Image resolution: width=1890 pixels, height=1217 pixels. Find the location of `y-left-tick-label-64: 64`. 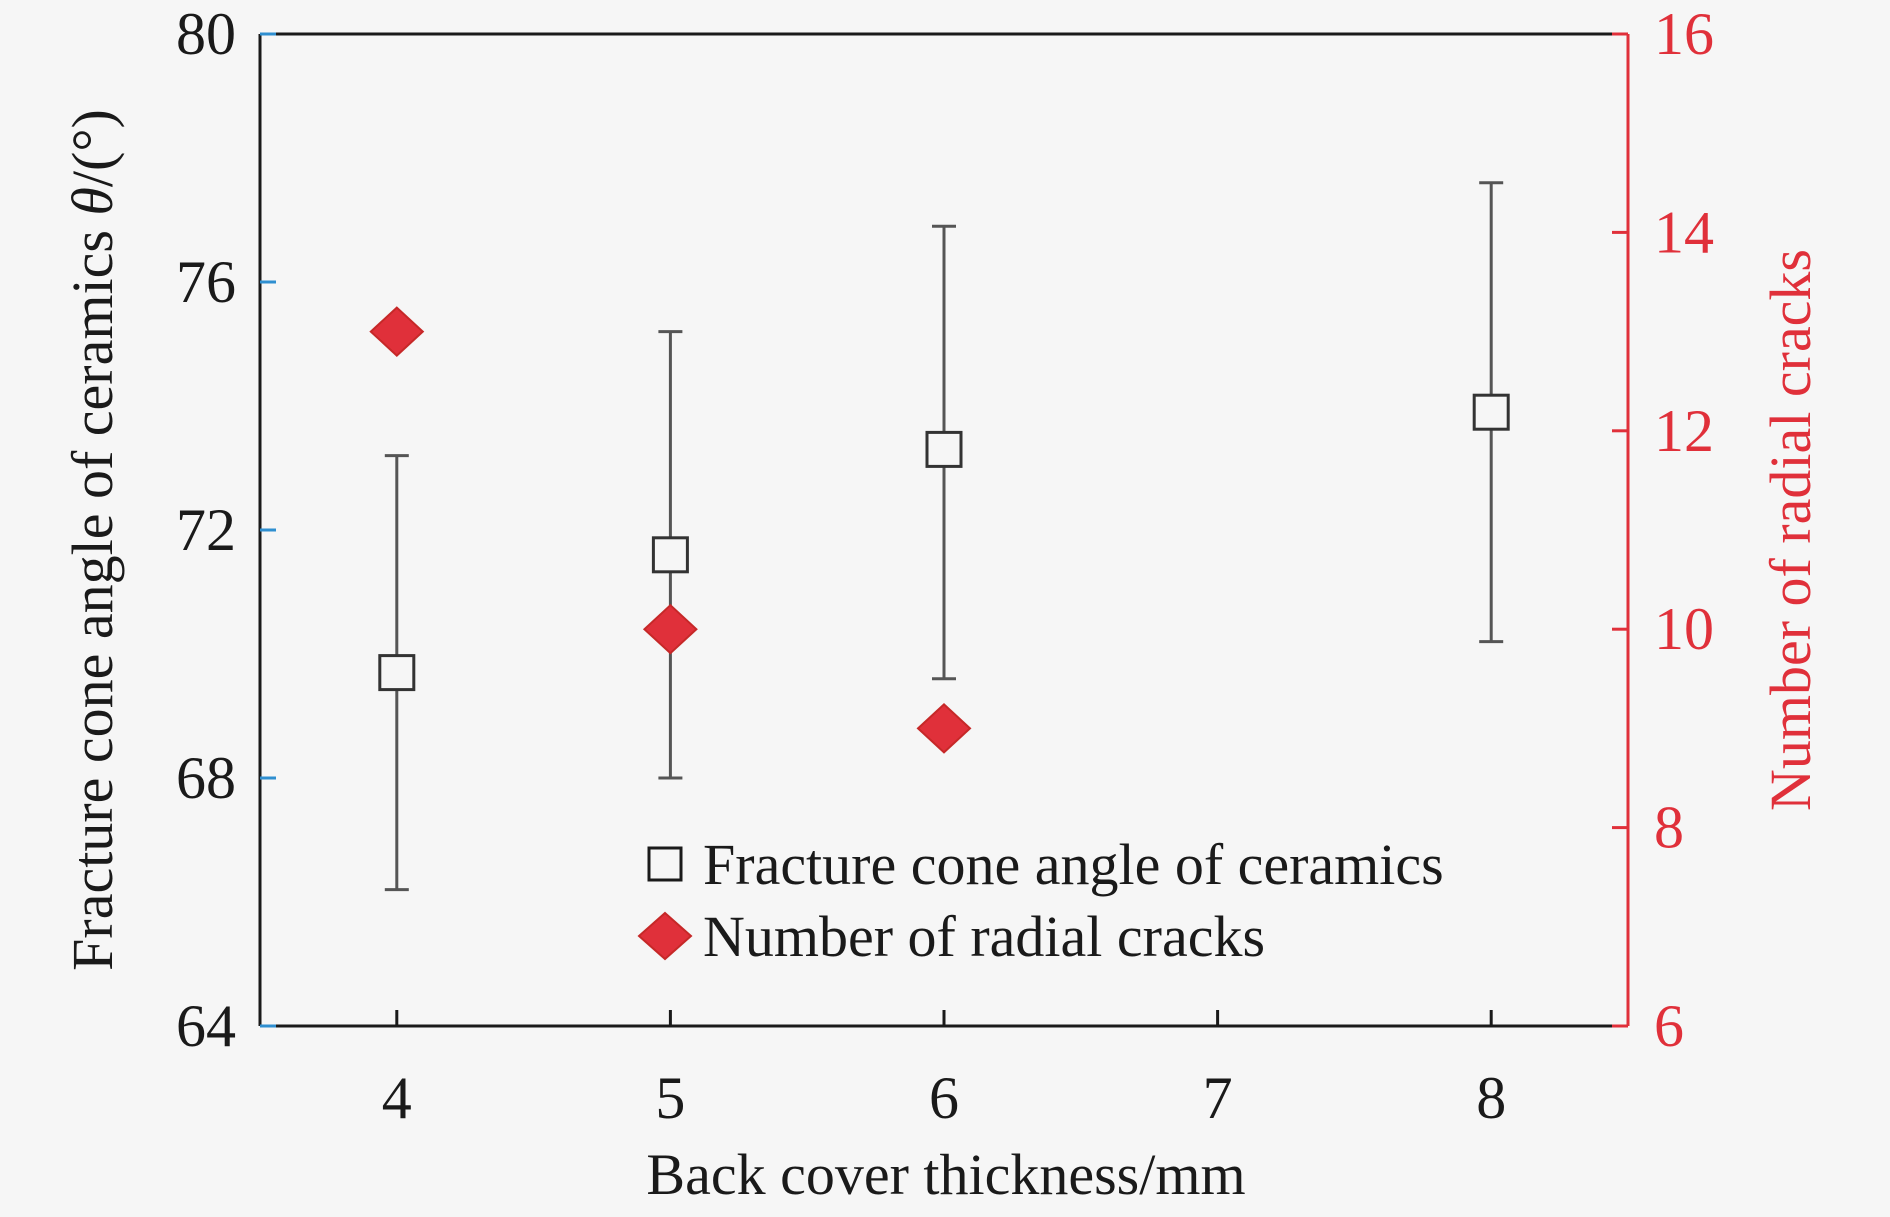

y-left-tick-label-64: 64 is located at coordinates (206, 1026).